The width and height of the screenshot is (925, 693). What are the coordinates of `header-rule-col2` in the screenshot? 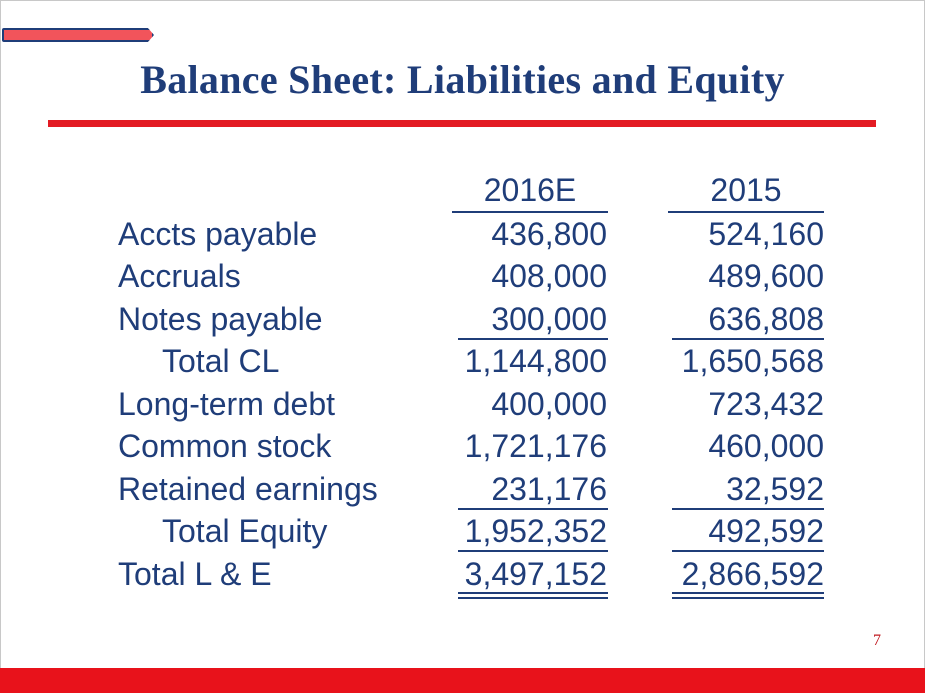 It's located at (746, 212).